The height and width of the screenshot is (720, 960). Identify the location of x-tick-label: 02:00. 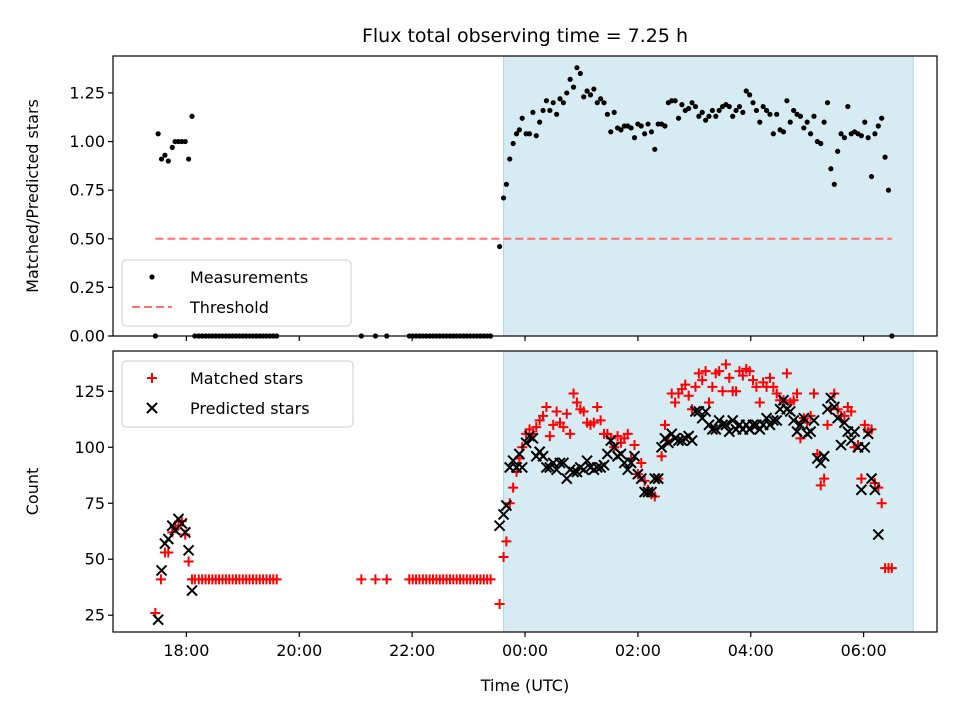
(638, 650).